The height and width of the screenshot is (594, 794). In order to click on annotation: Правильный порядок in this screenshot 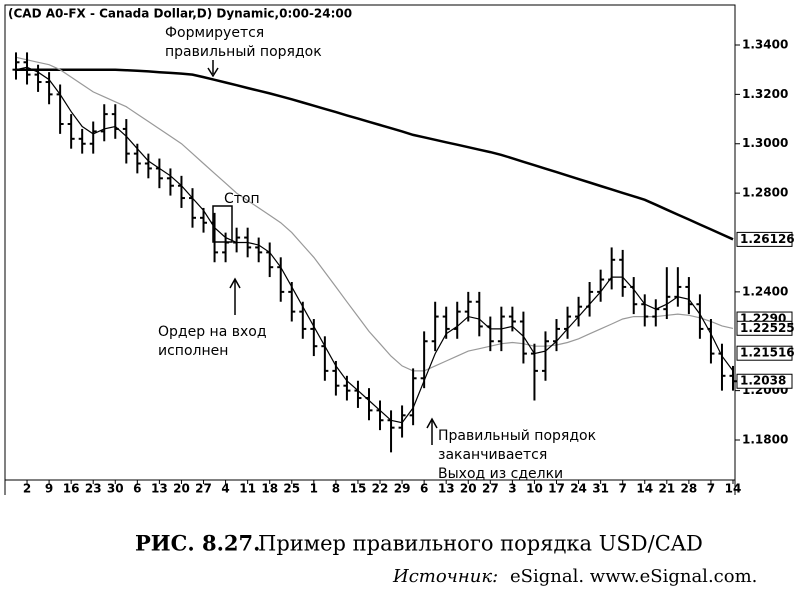, I will do `click(517, 436)`.